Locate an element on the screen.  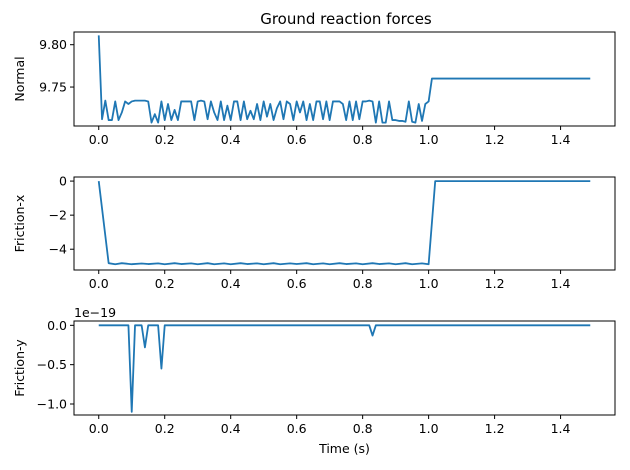
y-tick-label: 9.75 is located at coordinates (53, 87).